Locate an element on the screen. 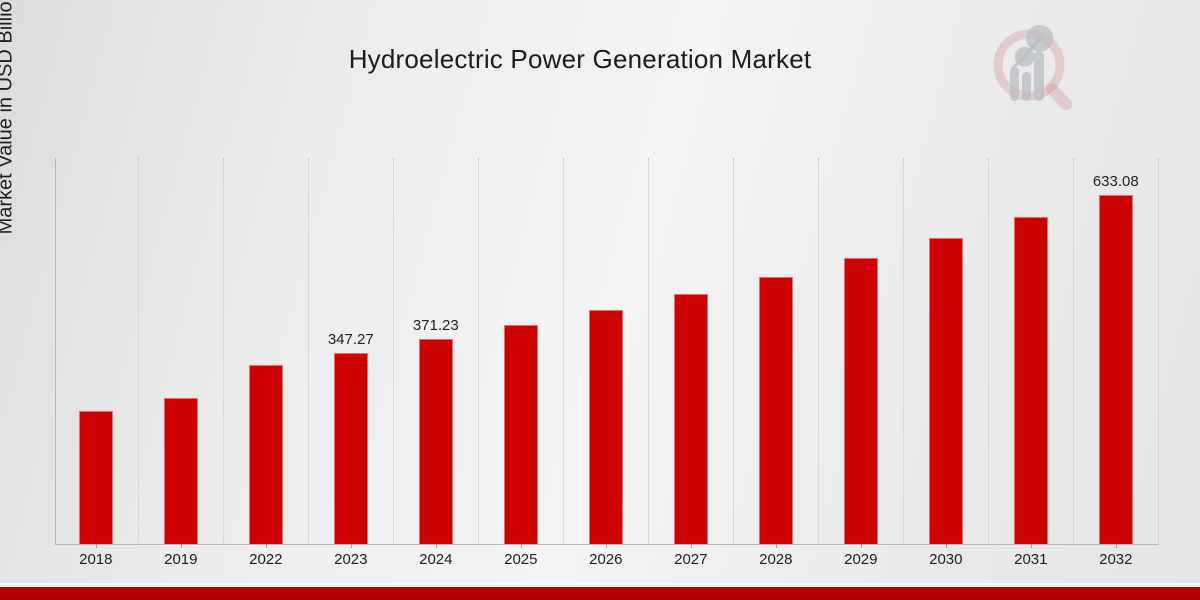 Image resolution: width=1200 pixels, height=600 pixels. bar-2025 is located at coordinates (520, 434).